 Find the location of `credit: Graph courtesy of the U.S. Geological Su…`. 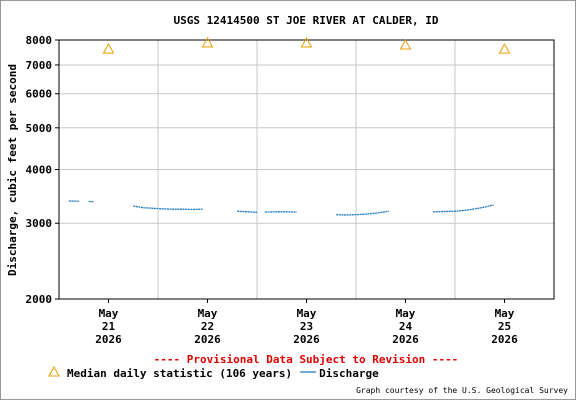

credit: Graph courtesy of the U.S. Geological Su… is located at coordinates (462, 390).